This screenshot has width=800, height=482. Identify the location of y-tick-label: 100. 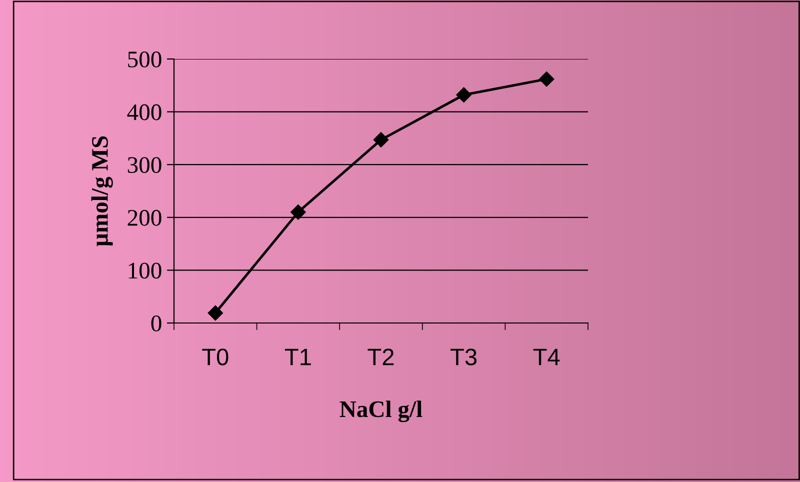
(145, 270).